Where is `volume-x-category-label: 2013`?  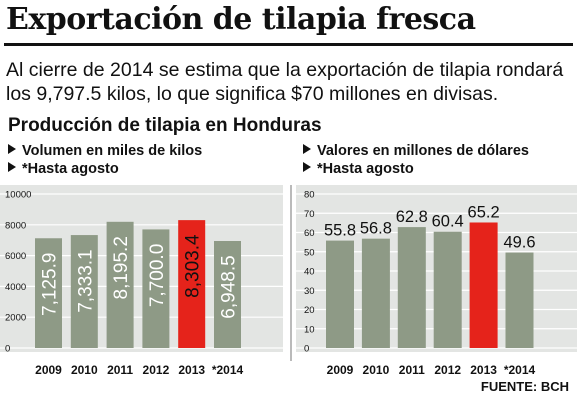
volume-x-category-label: 2013 is located at coordinates (191, 370).